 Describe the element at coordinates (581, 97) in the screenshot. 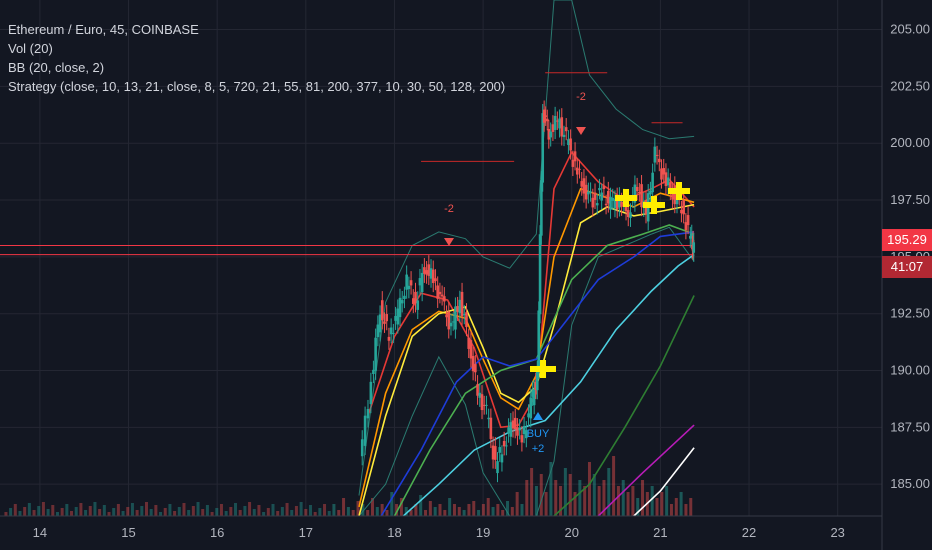

I see `sell-signal-label-2: -2` at that location.